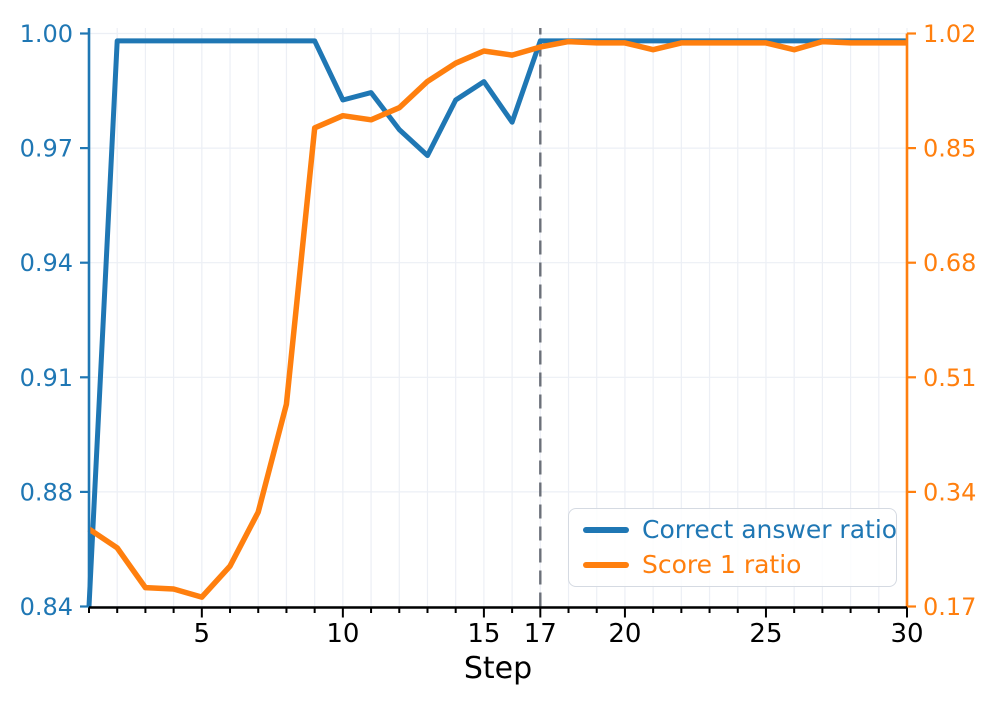 The height and width of the screenshot is (712, 996). I want to click on legend: Correct answer ratio Score 1 ratio, so click(732, 547).